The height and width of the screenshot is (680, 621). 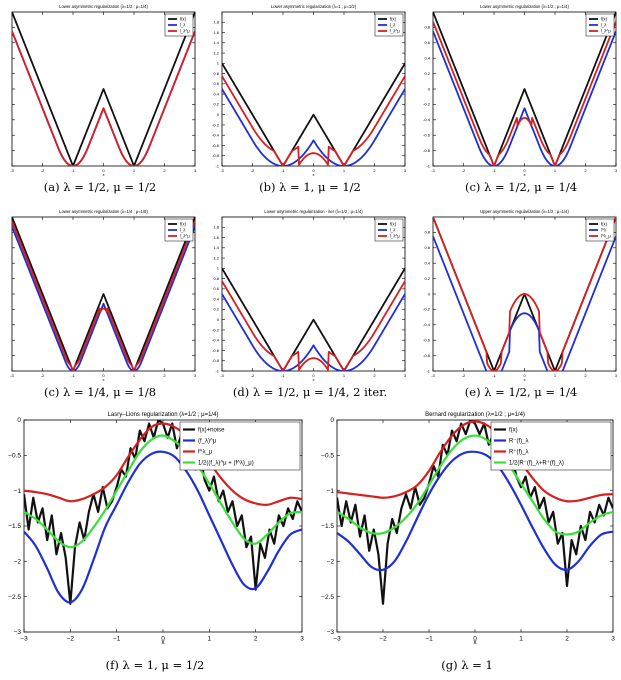 What do you see at coordinates (606, 235) in the screenshot?
I see `legend-label: l^λ_μ` at bounding box center [606, 235].